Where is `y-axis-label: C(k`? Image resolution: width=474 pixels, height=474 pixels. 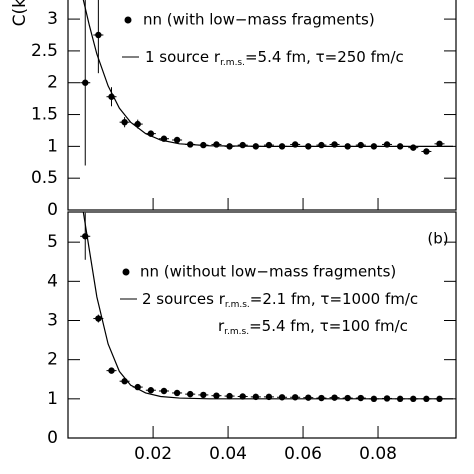
y-axis-label: C(k is located at coordinates (20, 13).